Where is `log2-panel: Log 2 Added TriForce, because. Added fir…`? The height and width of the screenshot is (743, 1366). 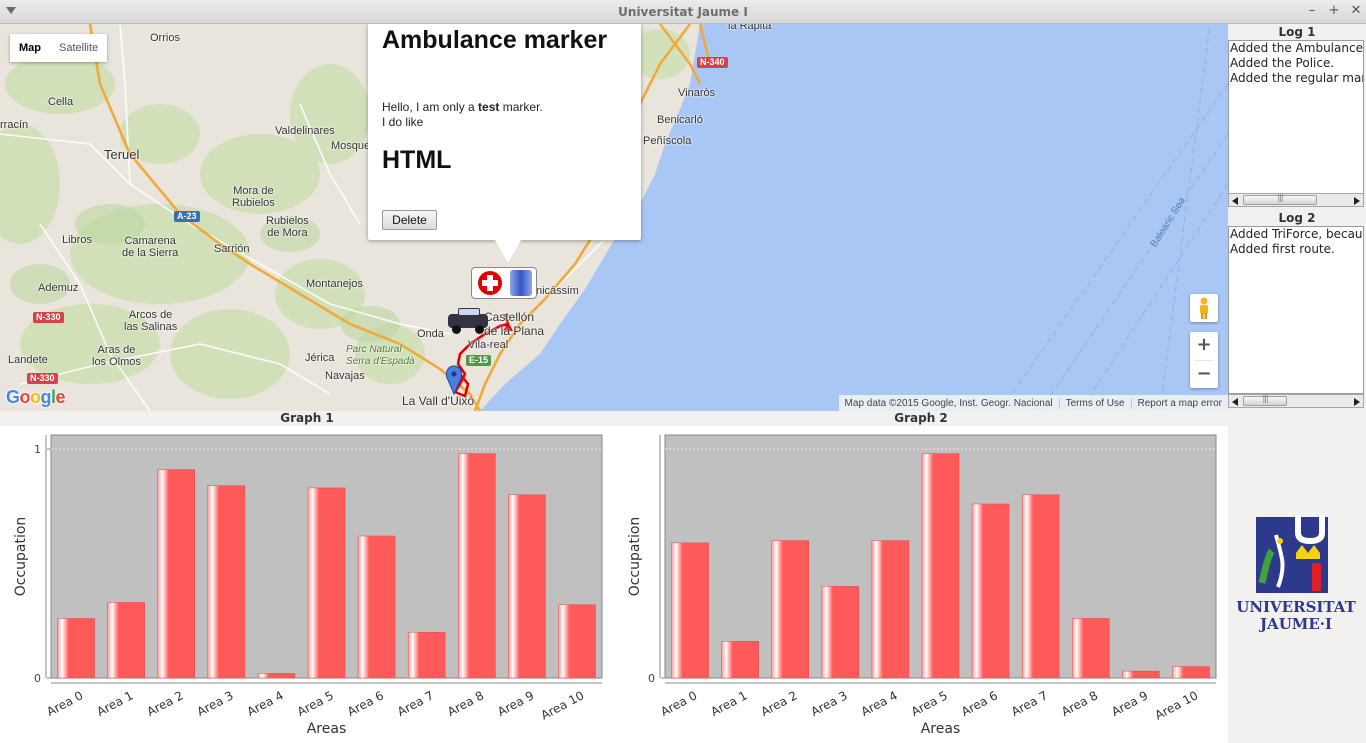
log2-panel: Log 2 Added TriForce, because. Added fir… is located at coordinates (1297, 310).